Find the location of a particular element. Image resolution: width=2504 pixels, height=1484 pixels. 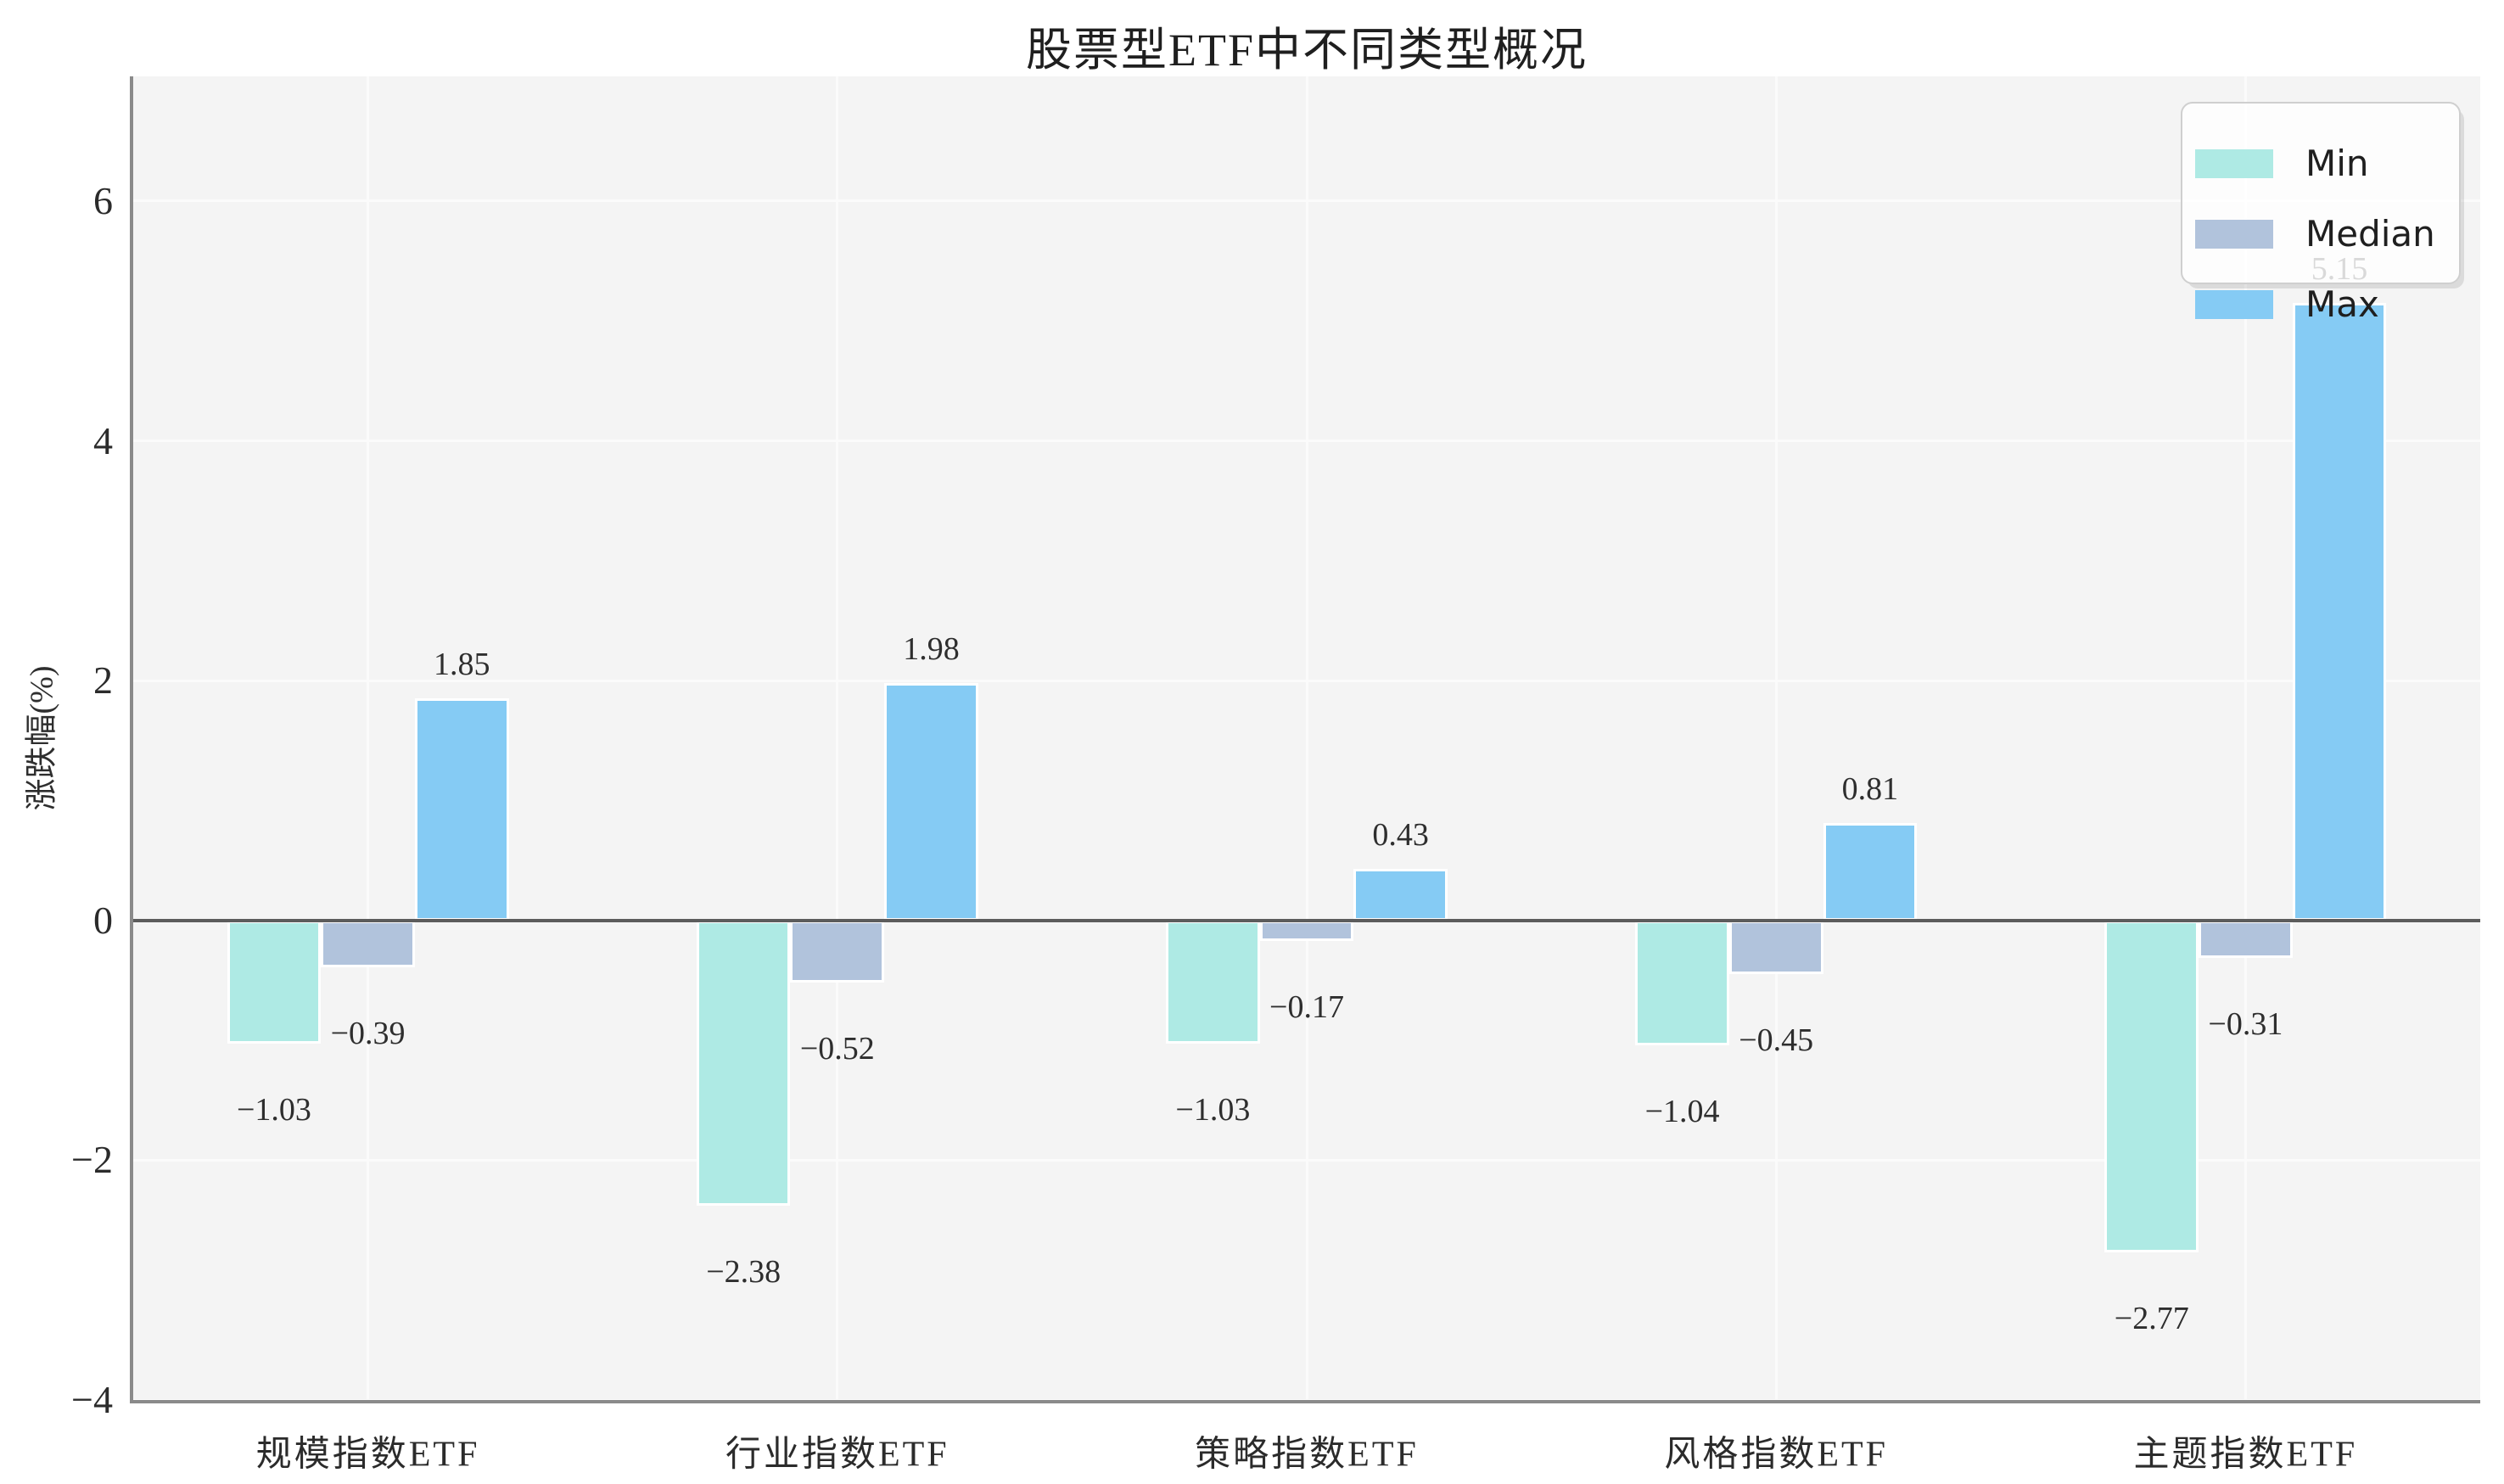

max-legend-swatch is located at coordinates (2234, 304).